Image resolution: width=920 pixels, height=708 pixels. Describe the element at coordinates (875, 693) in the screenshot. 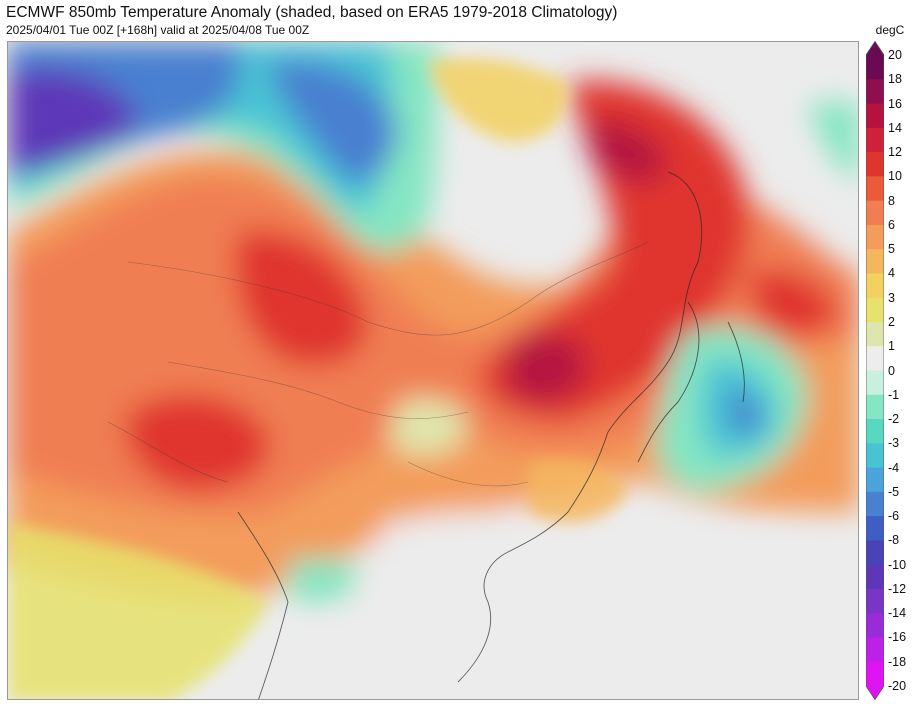

I see `colorbar-min-arrow` at that location.